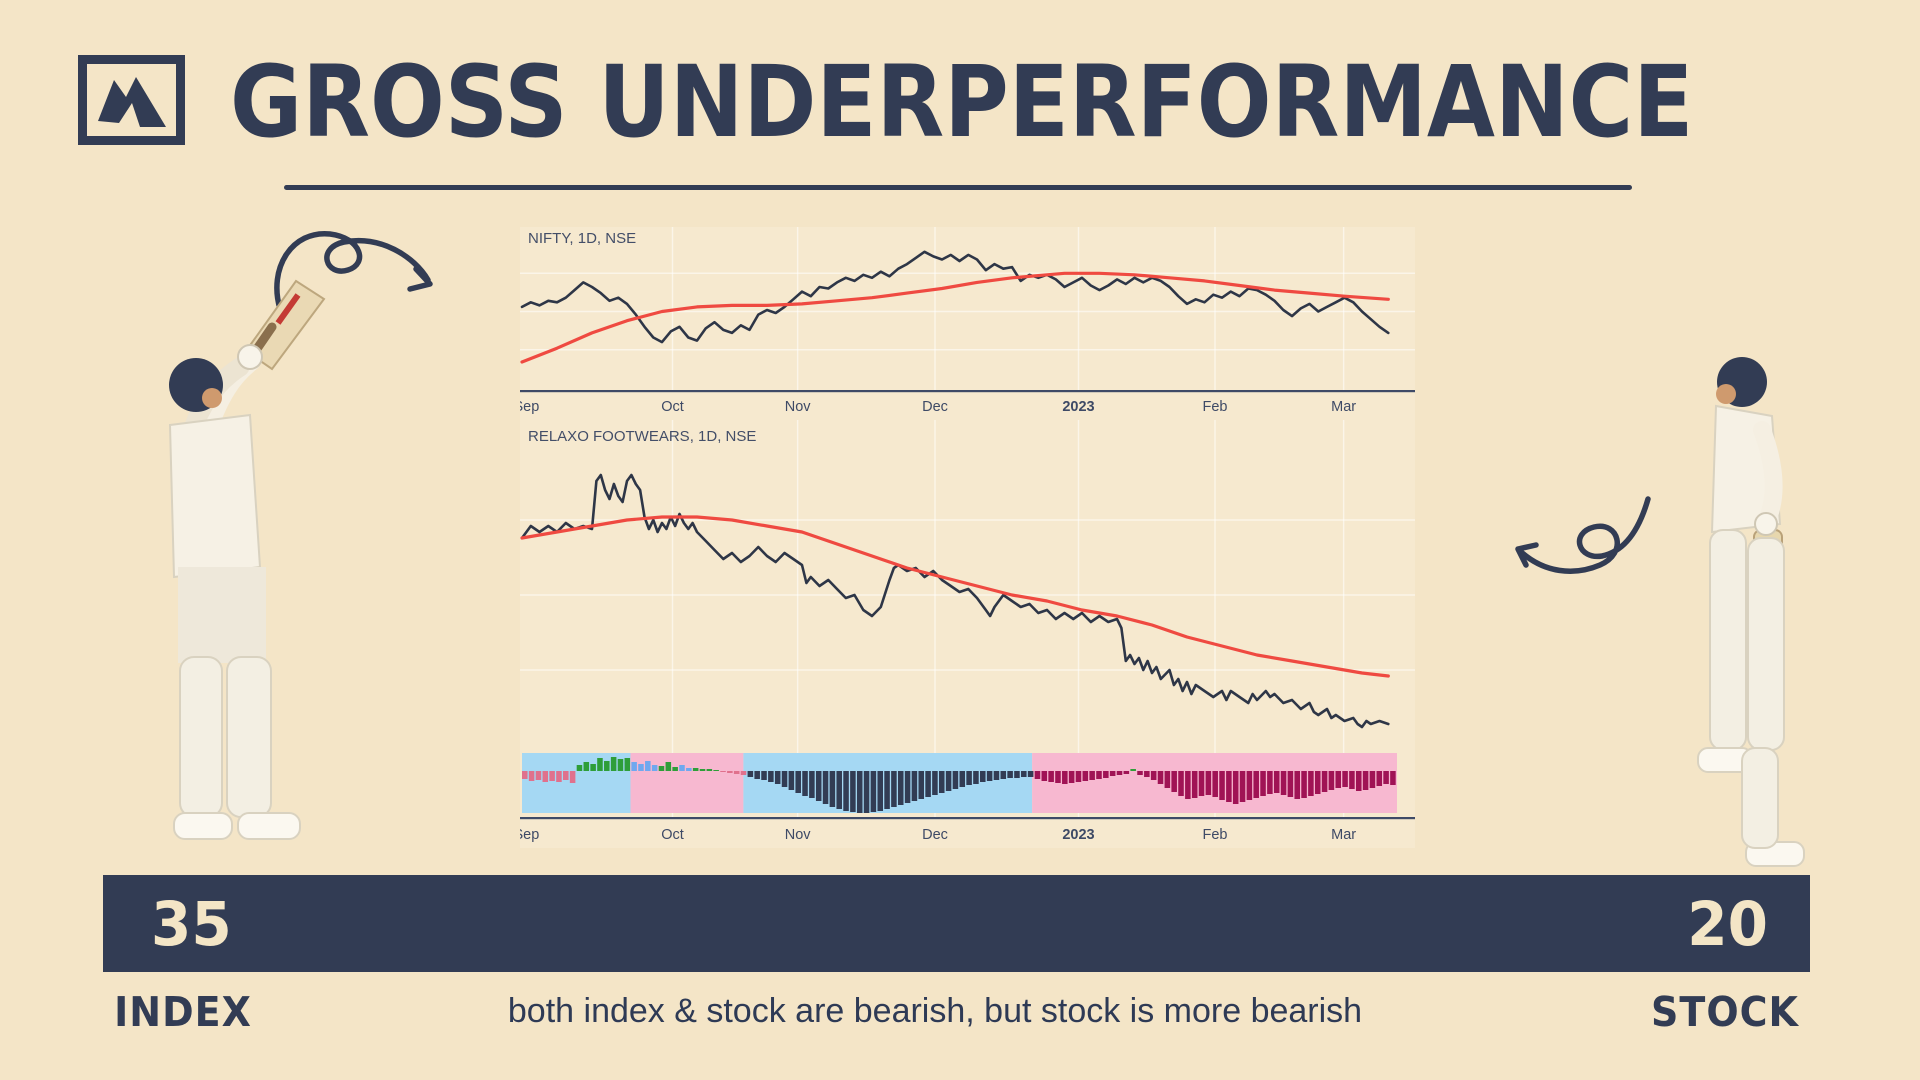 This screenshot has height=1080, width=1920. I want to click on mountain-m-logo-icon, so click(131, 100).